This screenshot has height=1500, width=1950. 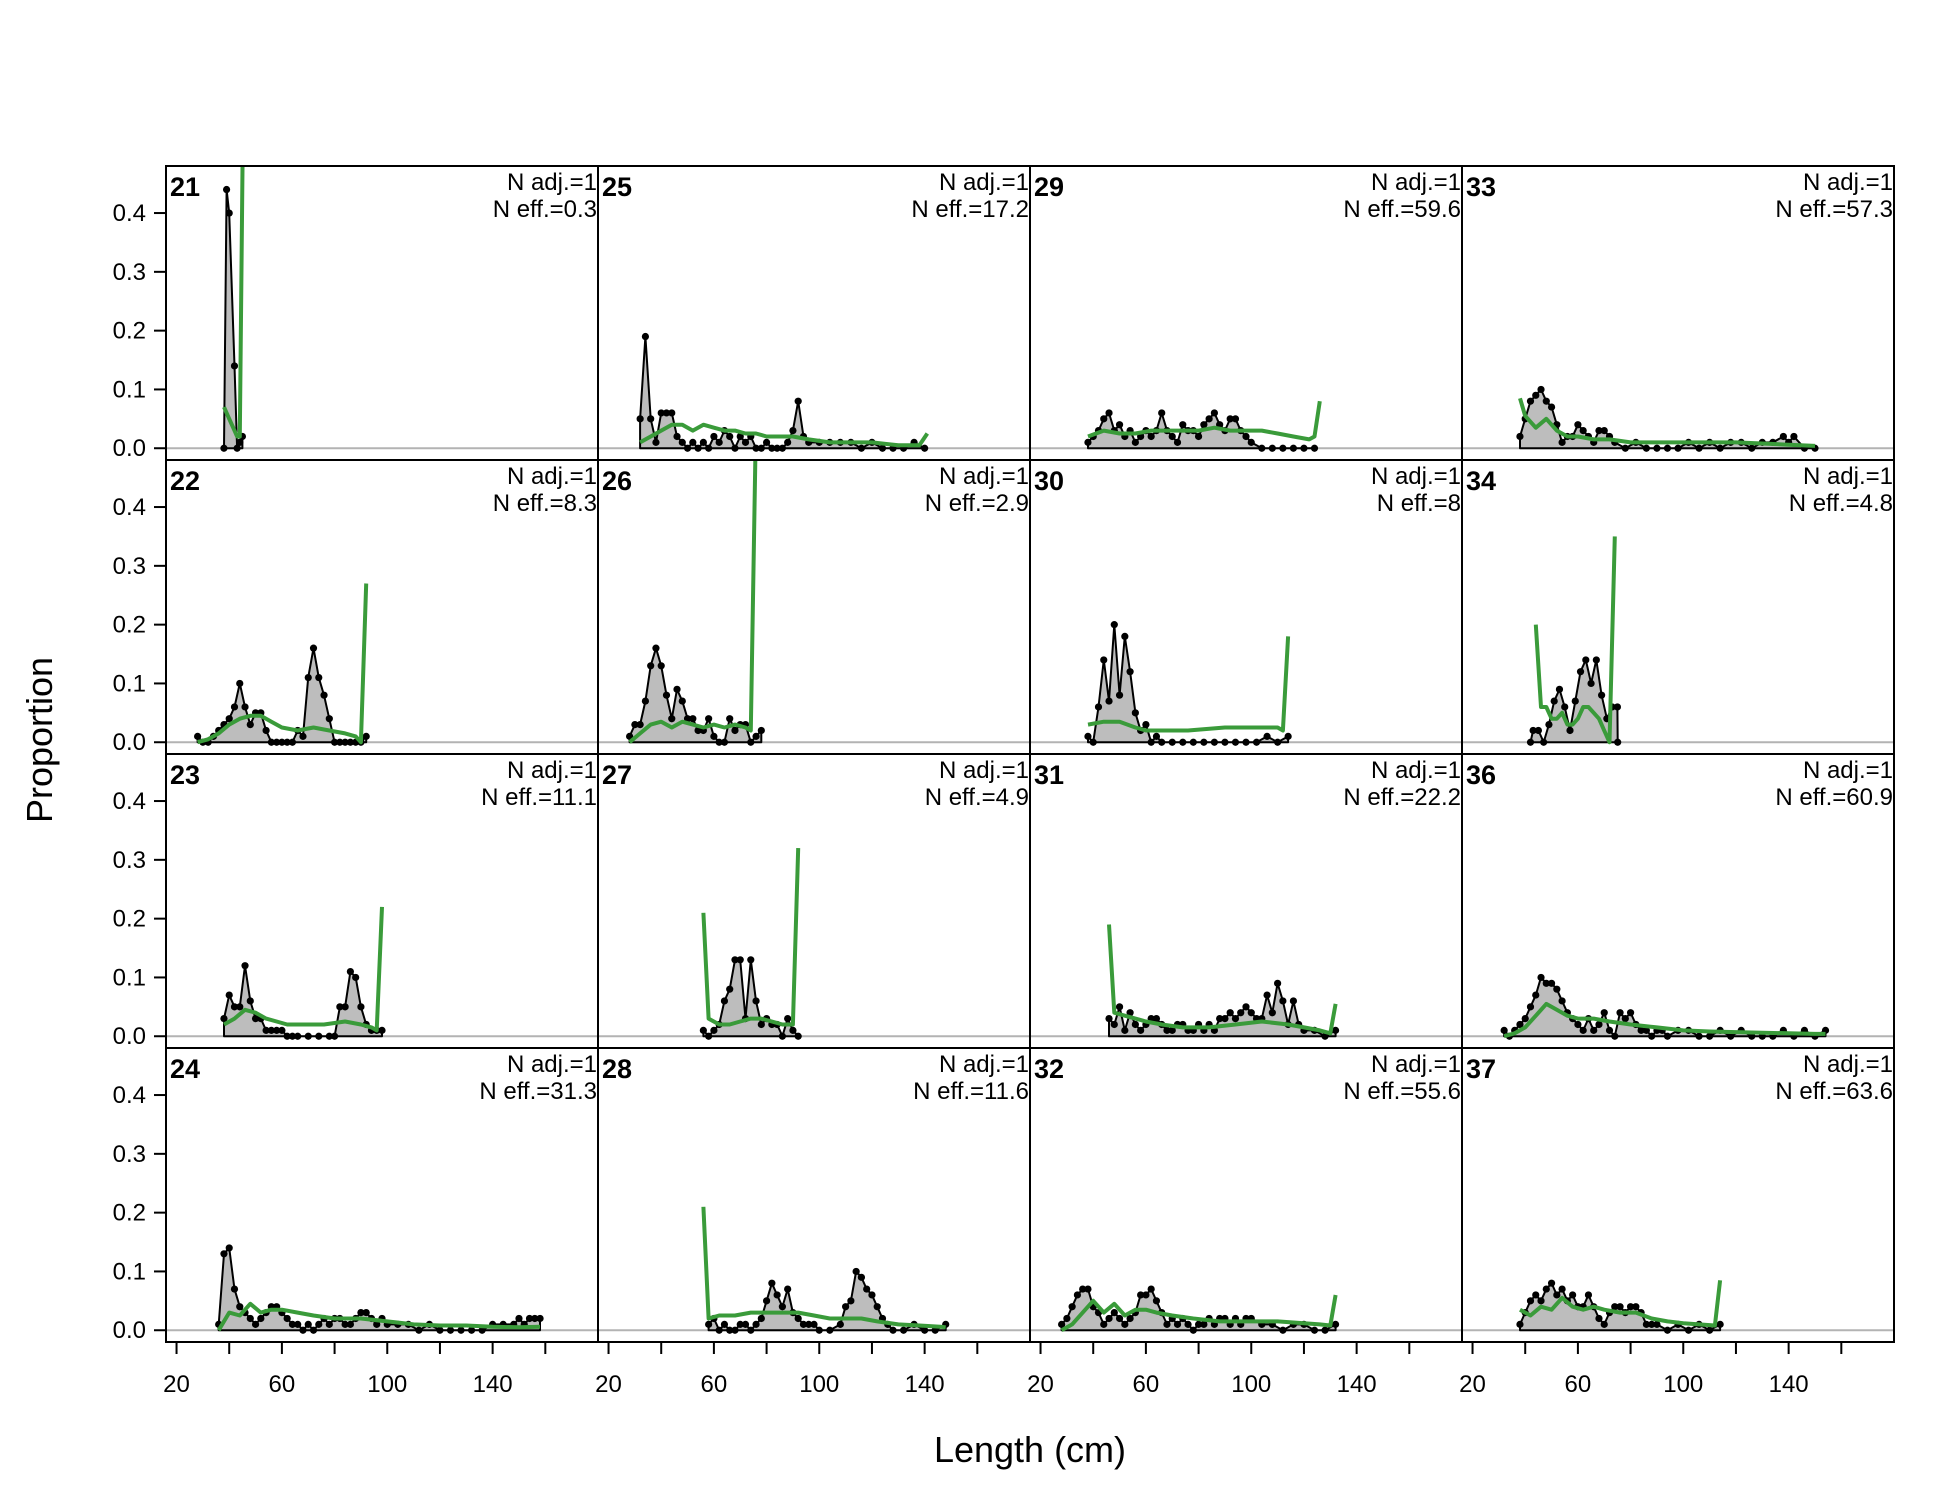 I want to click on panel-label: 27, so click(x=617, y=775).